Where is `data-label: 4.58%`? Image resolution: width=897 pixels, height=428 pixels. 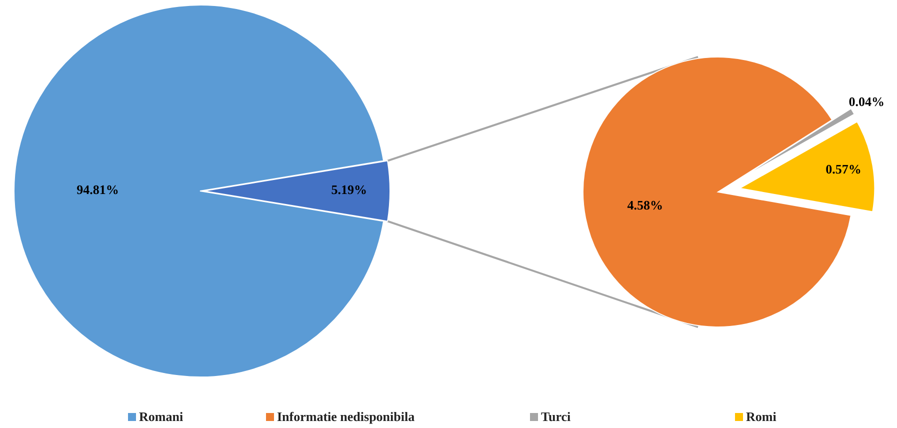 data-label: 4.58% is located at coordinates (645, 204).